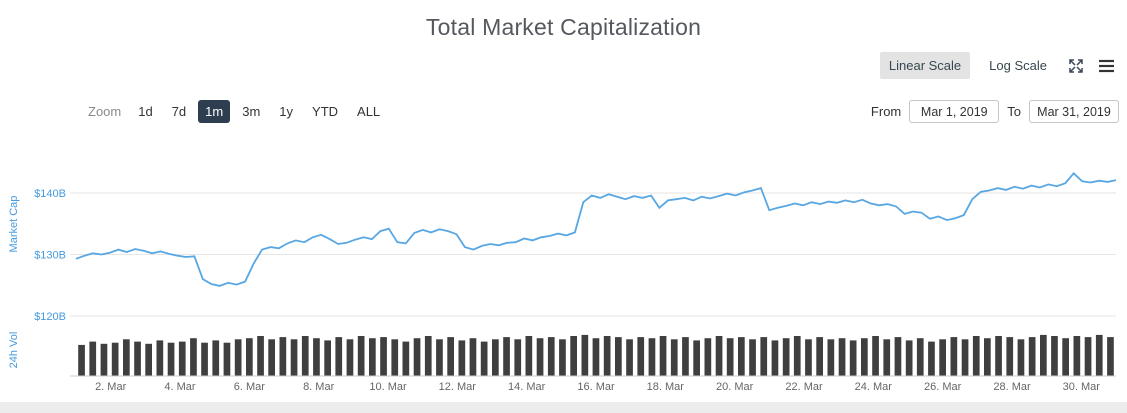 This screenshot has height=413, width=1127. What do you see at coordinates (50, 194) in the screenshot?
I see `y-axis-label: $140B` at bounding box center [50, 194].